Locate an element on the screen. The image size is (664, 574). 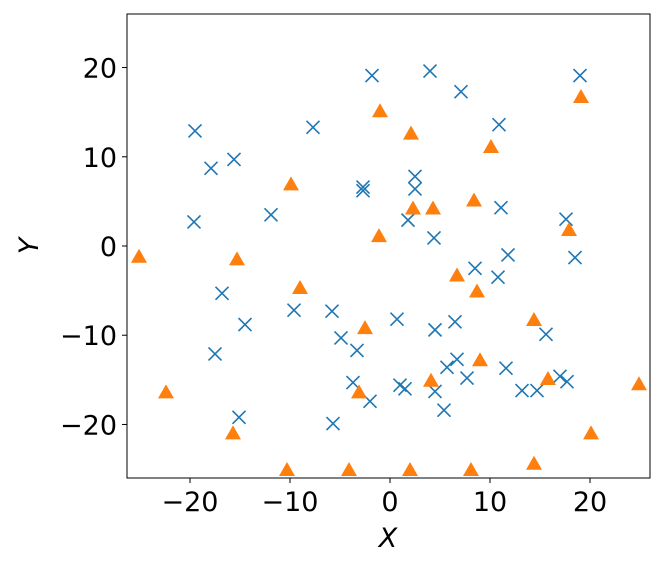
x-tick-label: −20 is located at coordinates (190, 502).